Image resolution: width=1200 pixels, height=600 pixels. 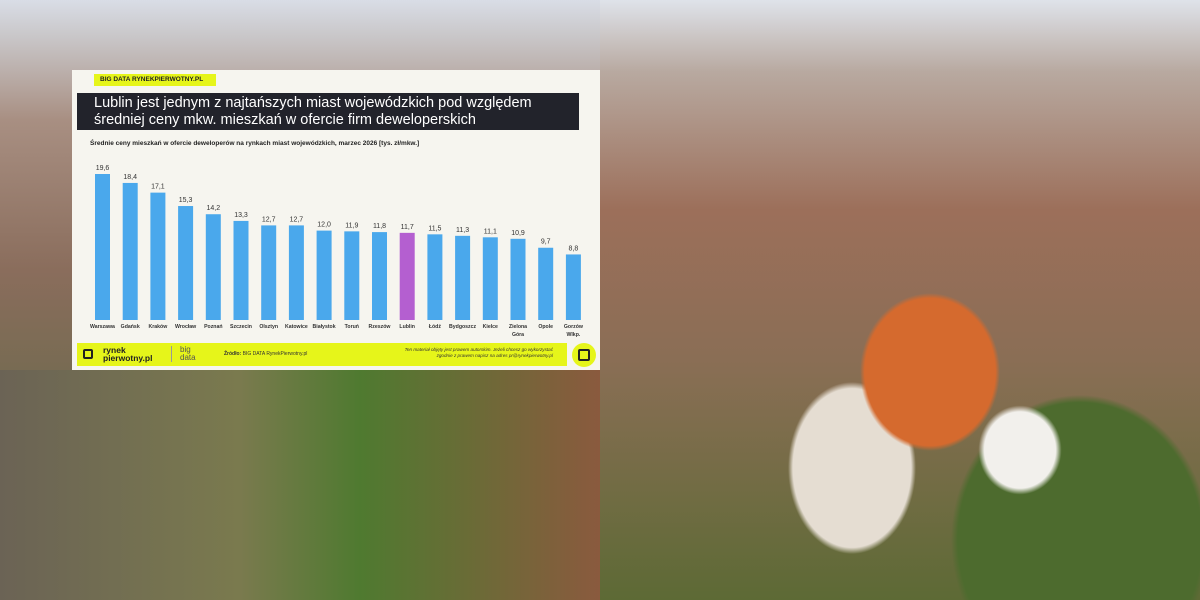 I want to click on bar-Olsztyn, so click(x=269, y=272).